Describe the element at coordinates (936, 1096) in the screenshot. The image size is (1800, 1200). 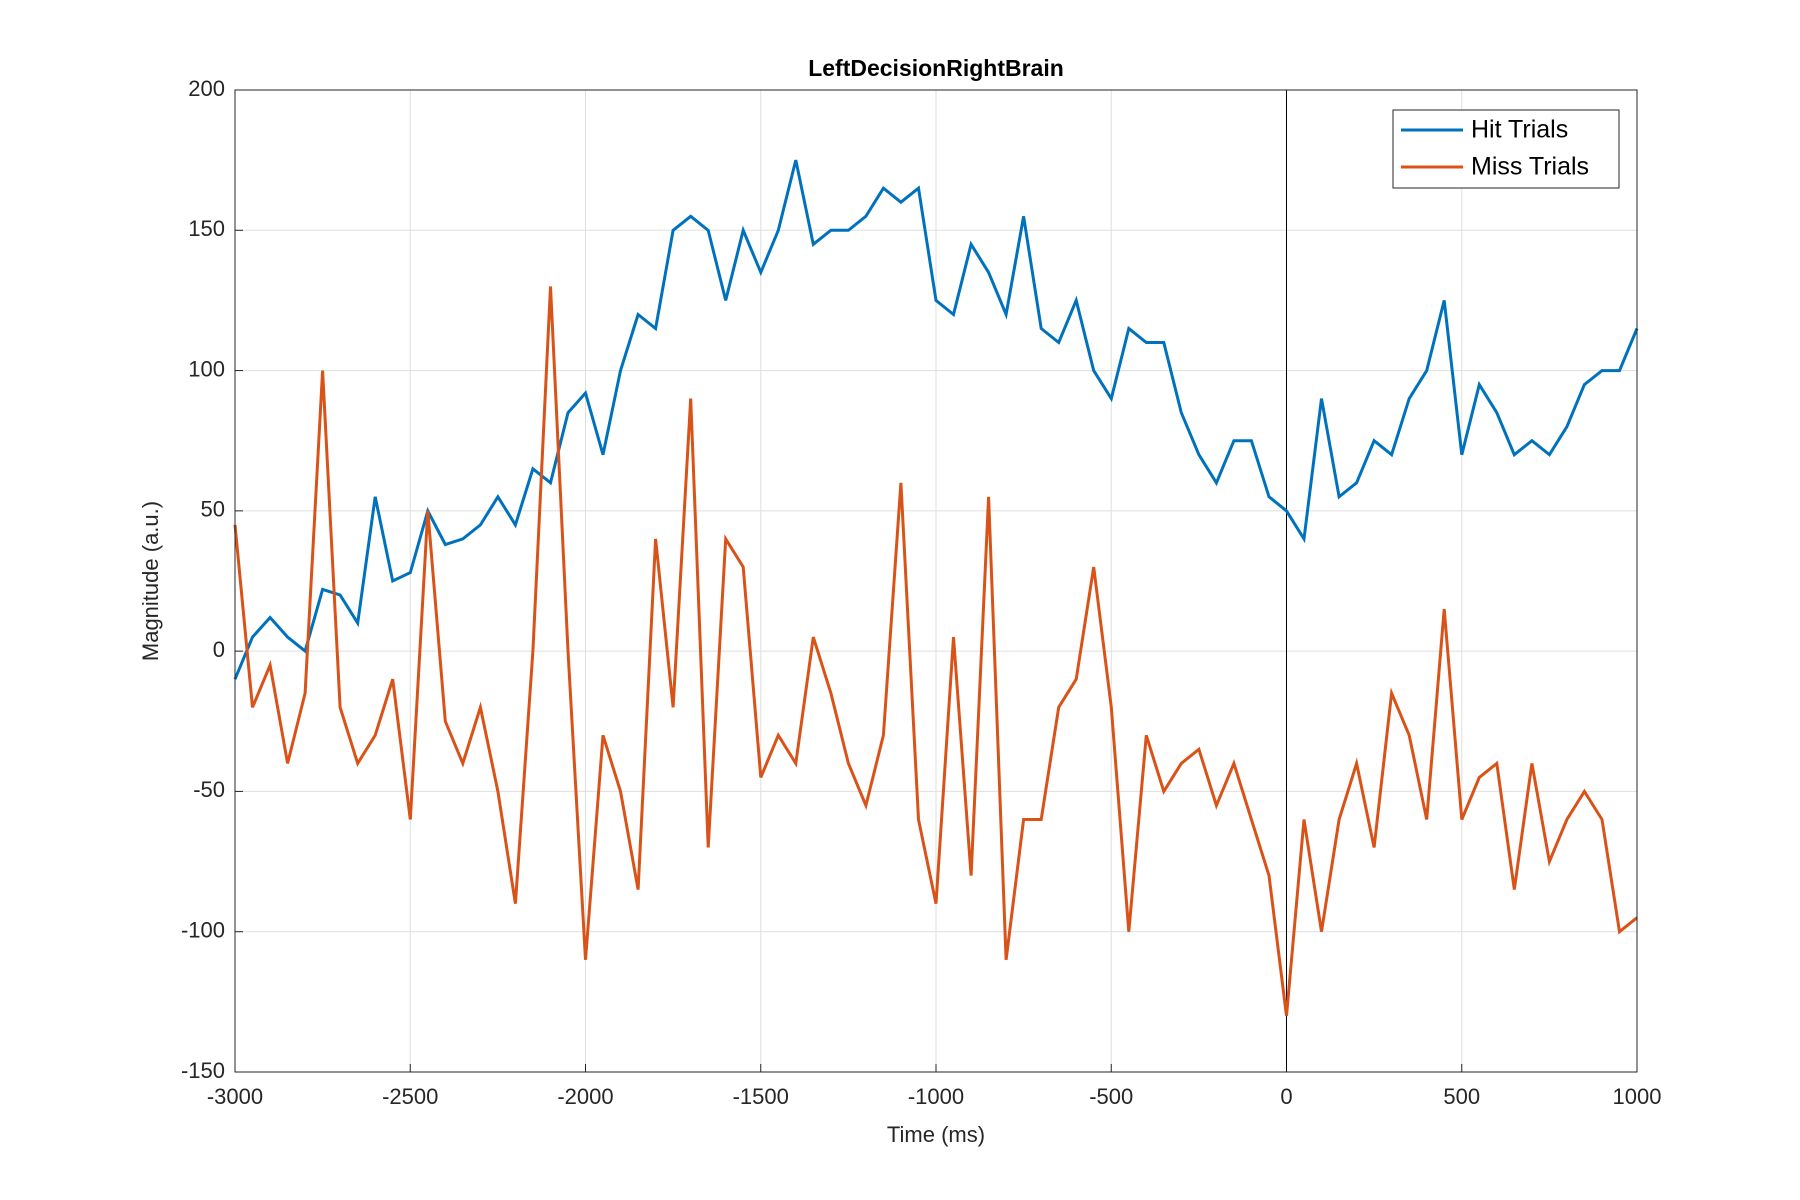
I see `x-tick-label: -1000` at that location.